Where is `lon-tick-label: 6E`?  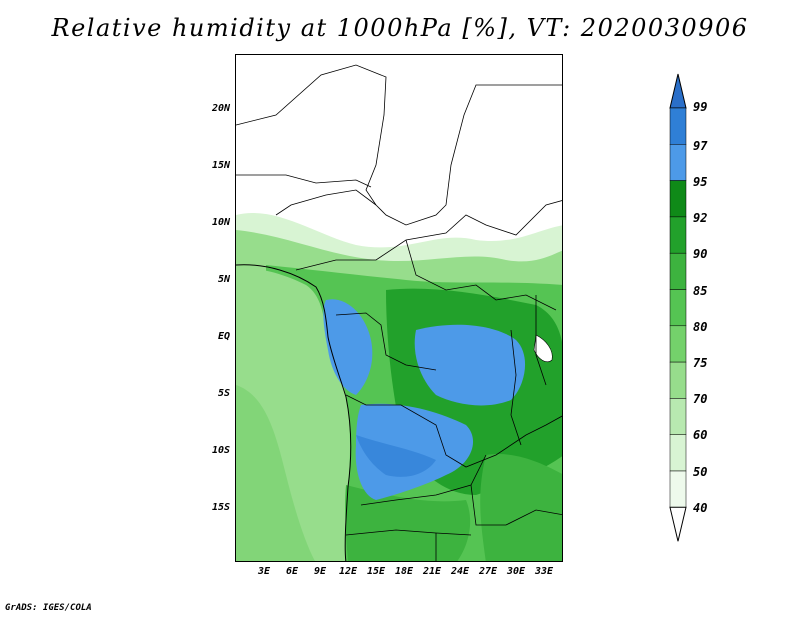
lon-tick-label: 6E is located at coordinates (292, 571).